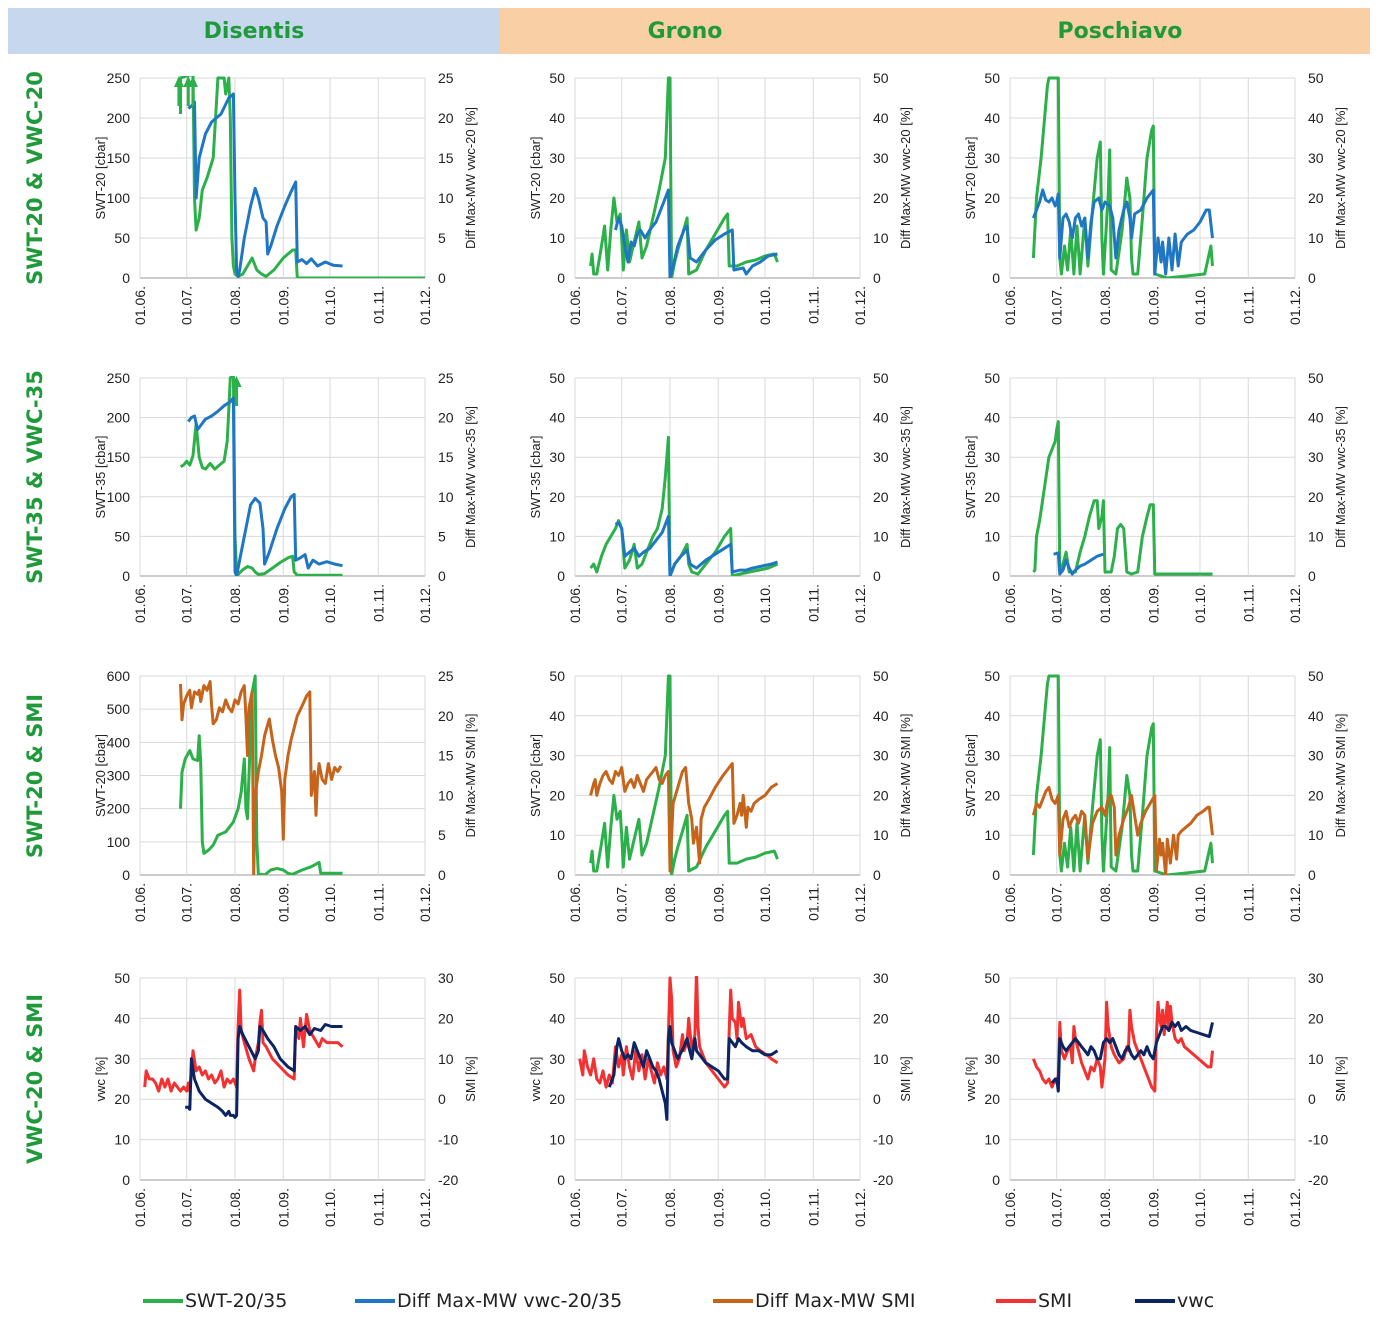  I want to click on y2-tick-label: -10, so click(883, 1140).